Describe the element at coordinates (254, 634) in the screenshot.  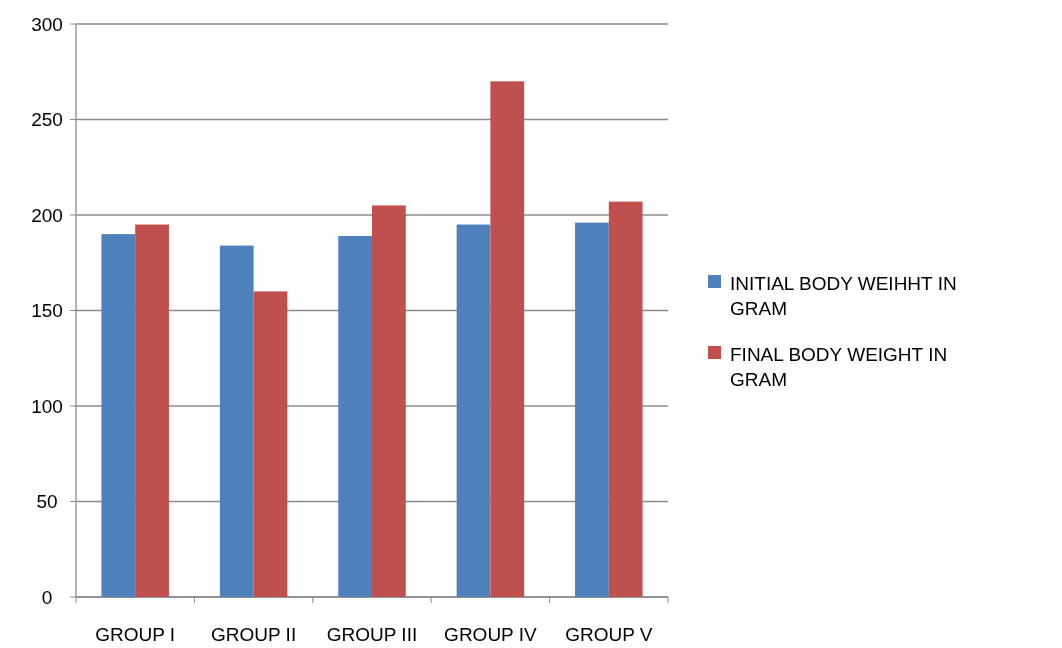
I see `x-tick-label: GROUP II` at that location.